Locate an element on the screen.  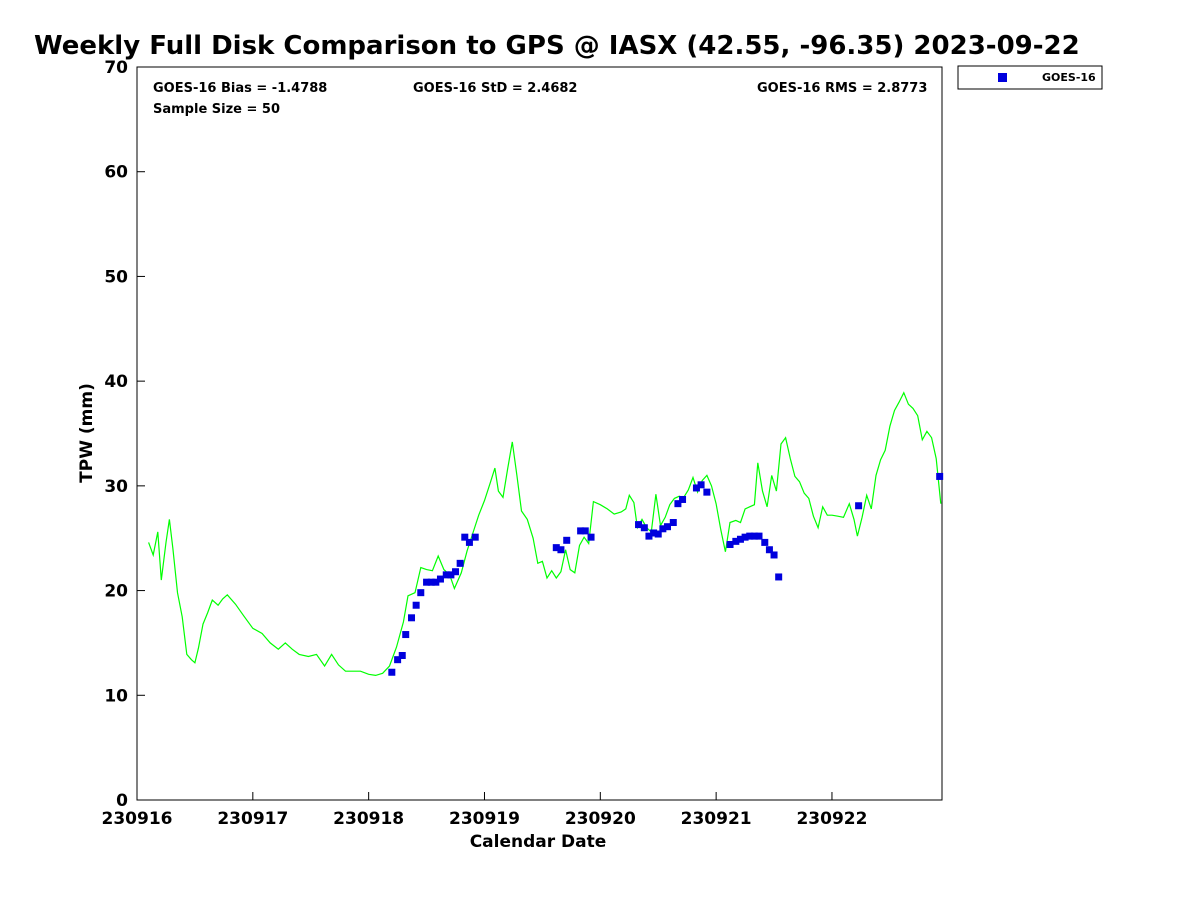
stat-rms: GOES-16 RMS = 2.8773 is located at coordinates (842, 88).